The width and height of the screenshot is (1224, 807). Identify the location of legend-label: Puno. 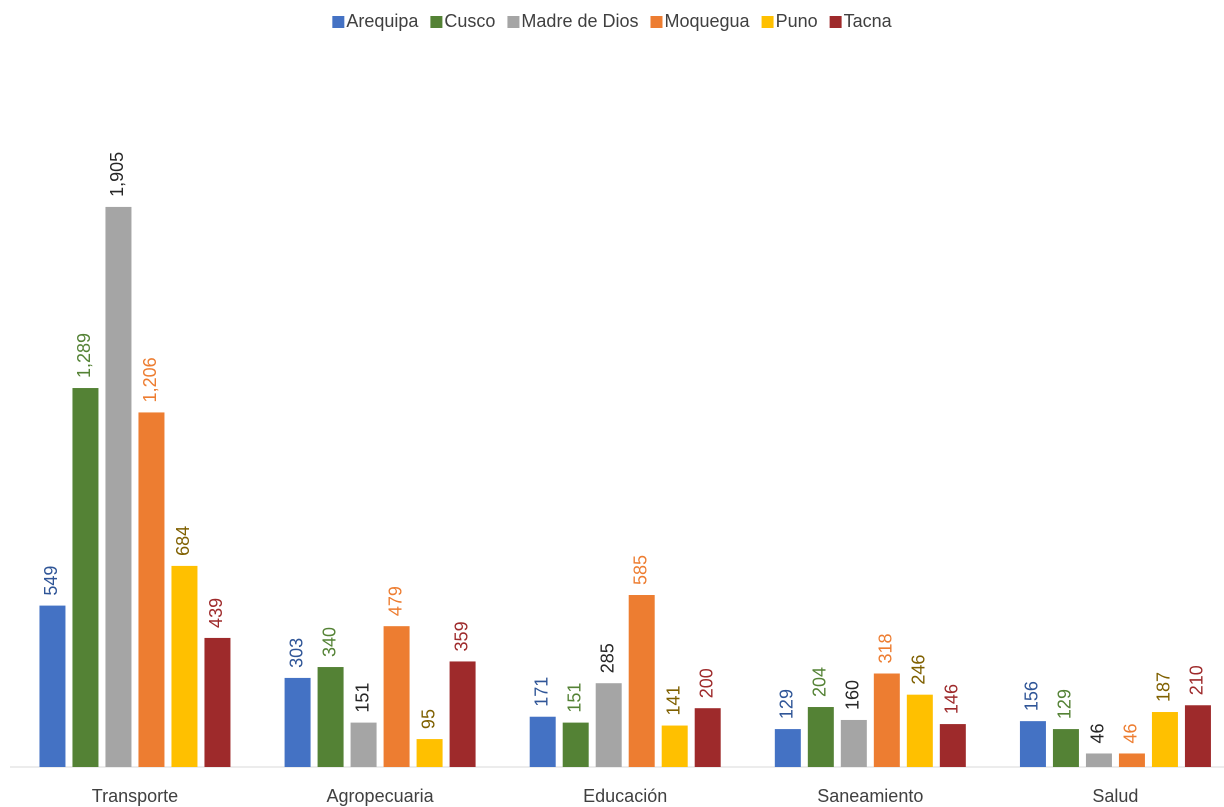
(797, 21).